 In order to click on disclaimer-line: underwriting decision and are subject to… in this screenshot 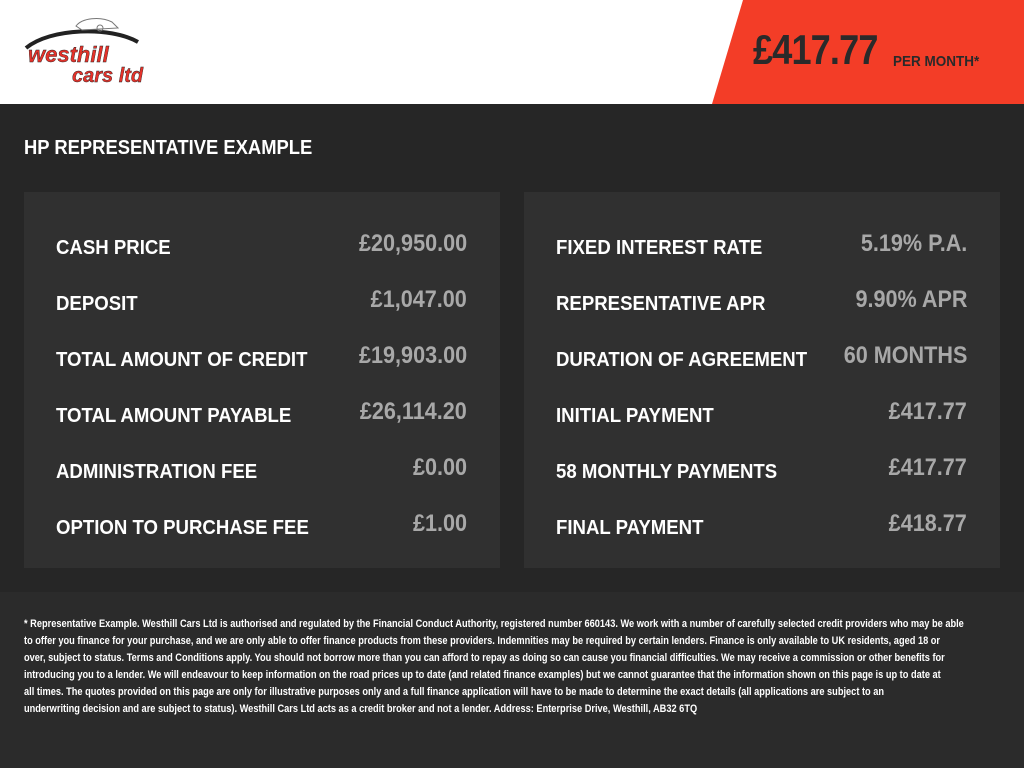, I will do `click(361, 709)`.